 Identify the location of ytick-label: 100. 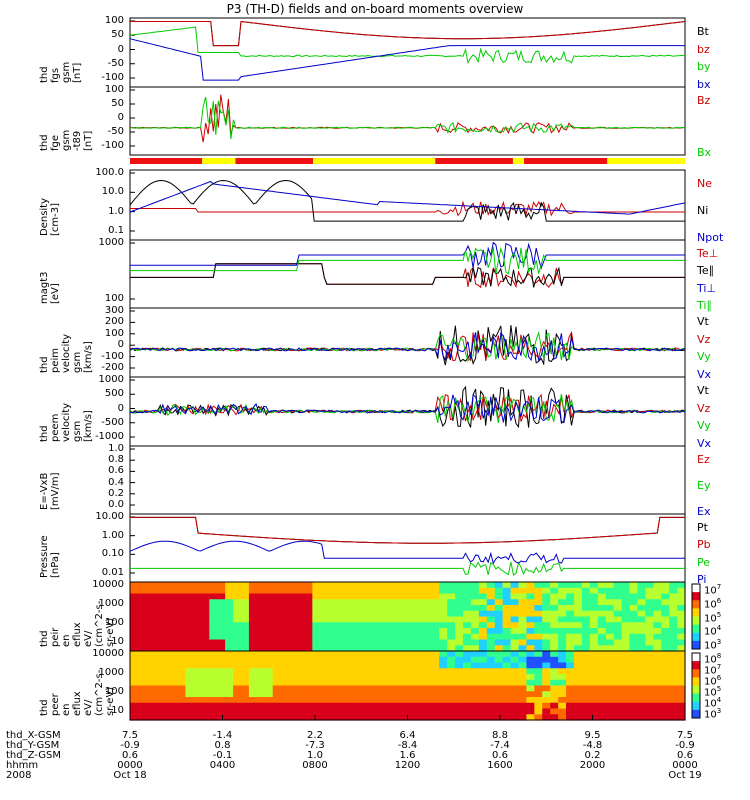
(114, 20).